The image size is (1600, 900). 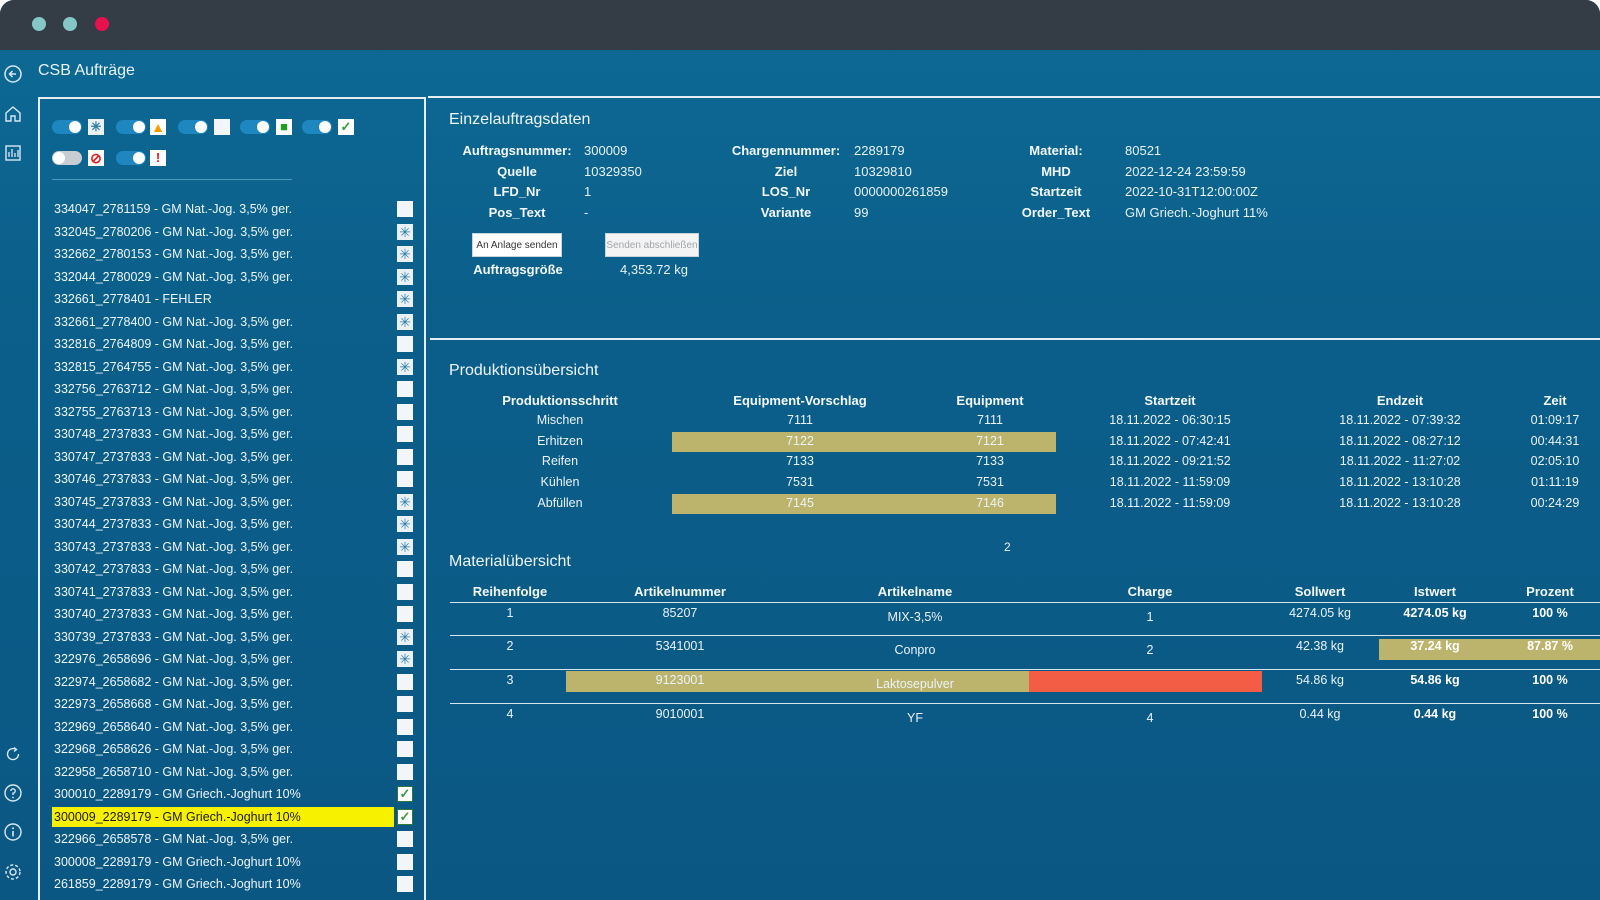 What do you see at coordinates (174, 704) in the screenshot?
I see `list-item: 322973_2658668 - GM Nat.-Jog. 3,5% ger.` at bounding box center [174, 704].